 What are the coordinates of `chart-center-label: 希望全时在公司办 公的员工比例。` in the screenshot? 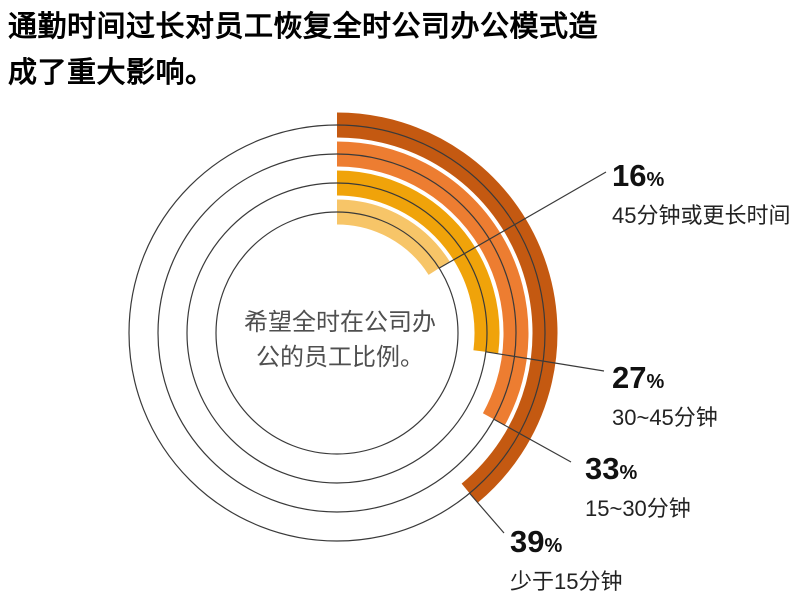 It's located at (340, 340).